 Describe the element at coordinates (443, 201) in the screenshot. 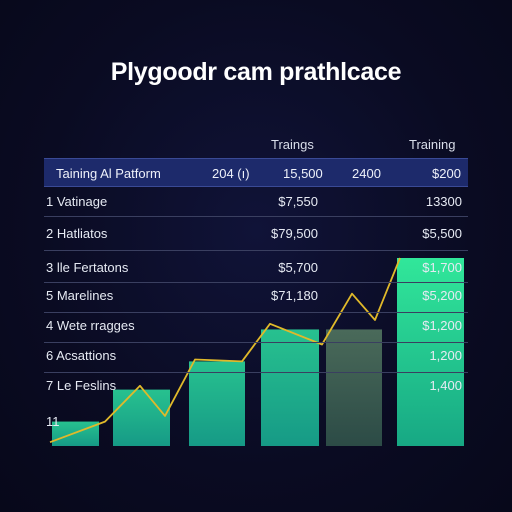

I see `table-row-value-2: 13300` at that location.